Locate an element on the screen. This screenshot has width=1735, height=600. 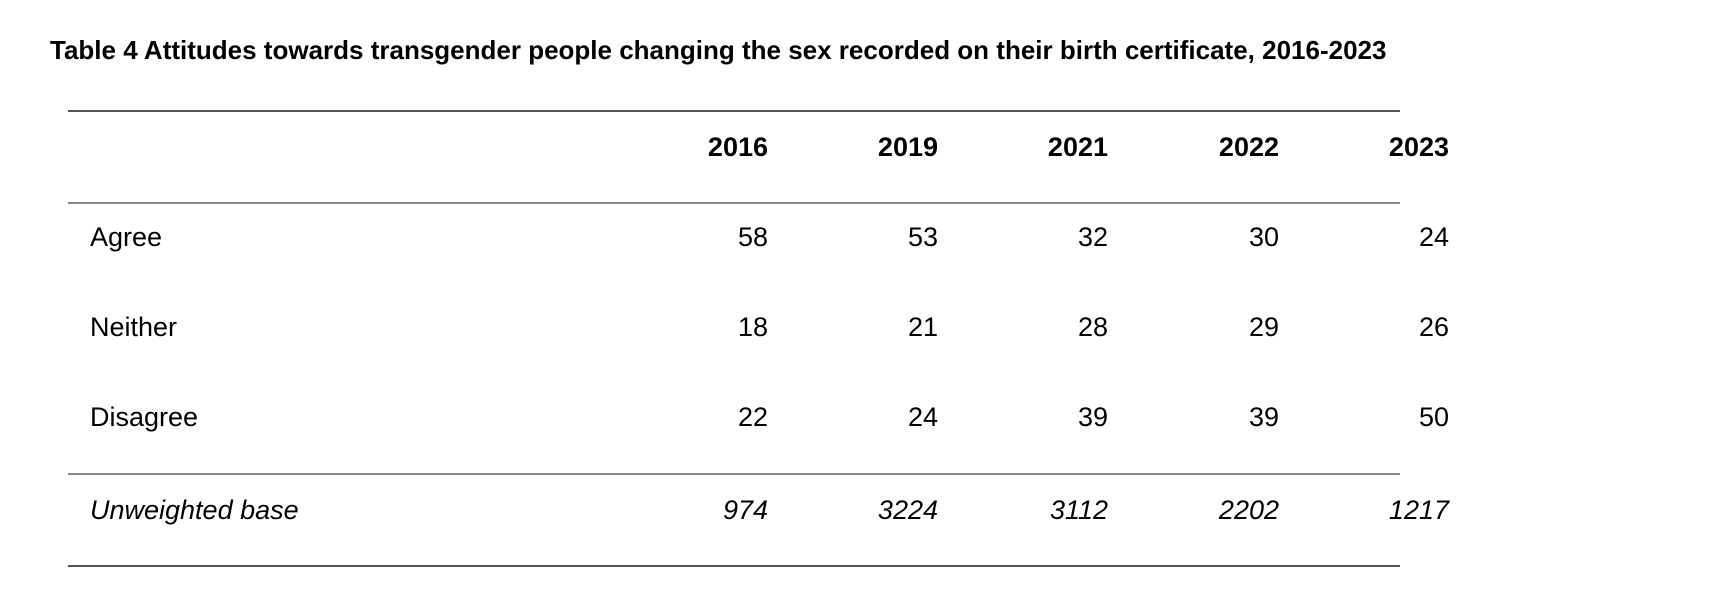
table-row: Disagree 22 24 39 39 50 is located at coordinates (758, 417).